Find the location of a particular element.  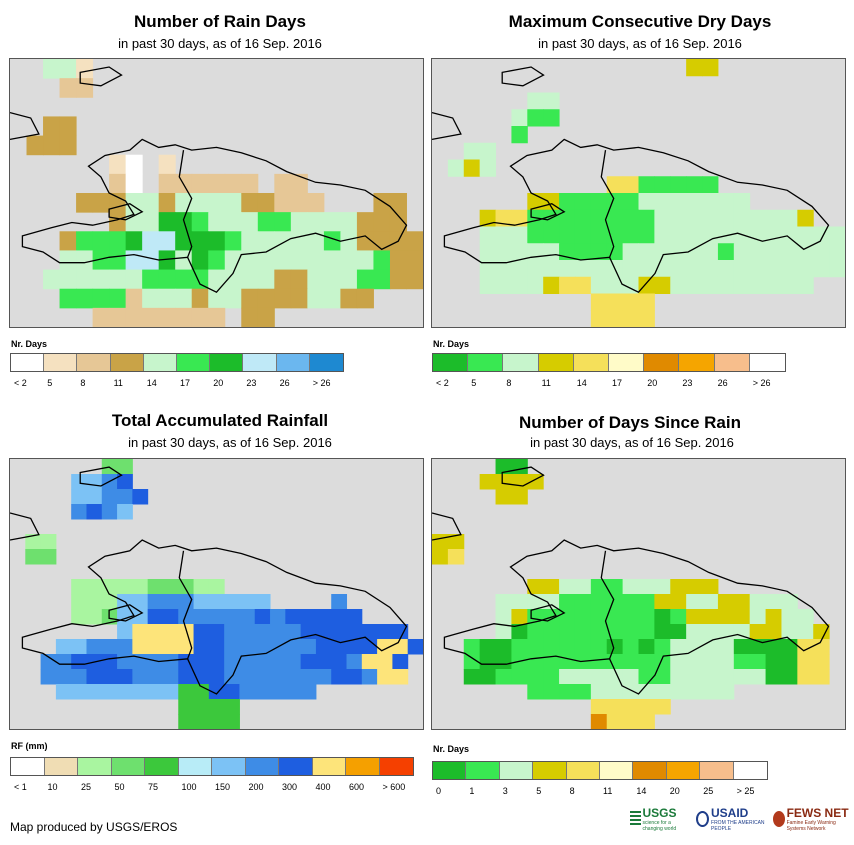

legend-tick-label: > 26 is located at coordinates (761, 383).